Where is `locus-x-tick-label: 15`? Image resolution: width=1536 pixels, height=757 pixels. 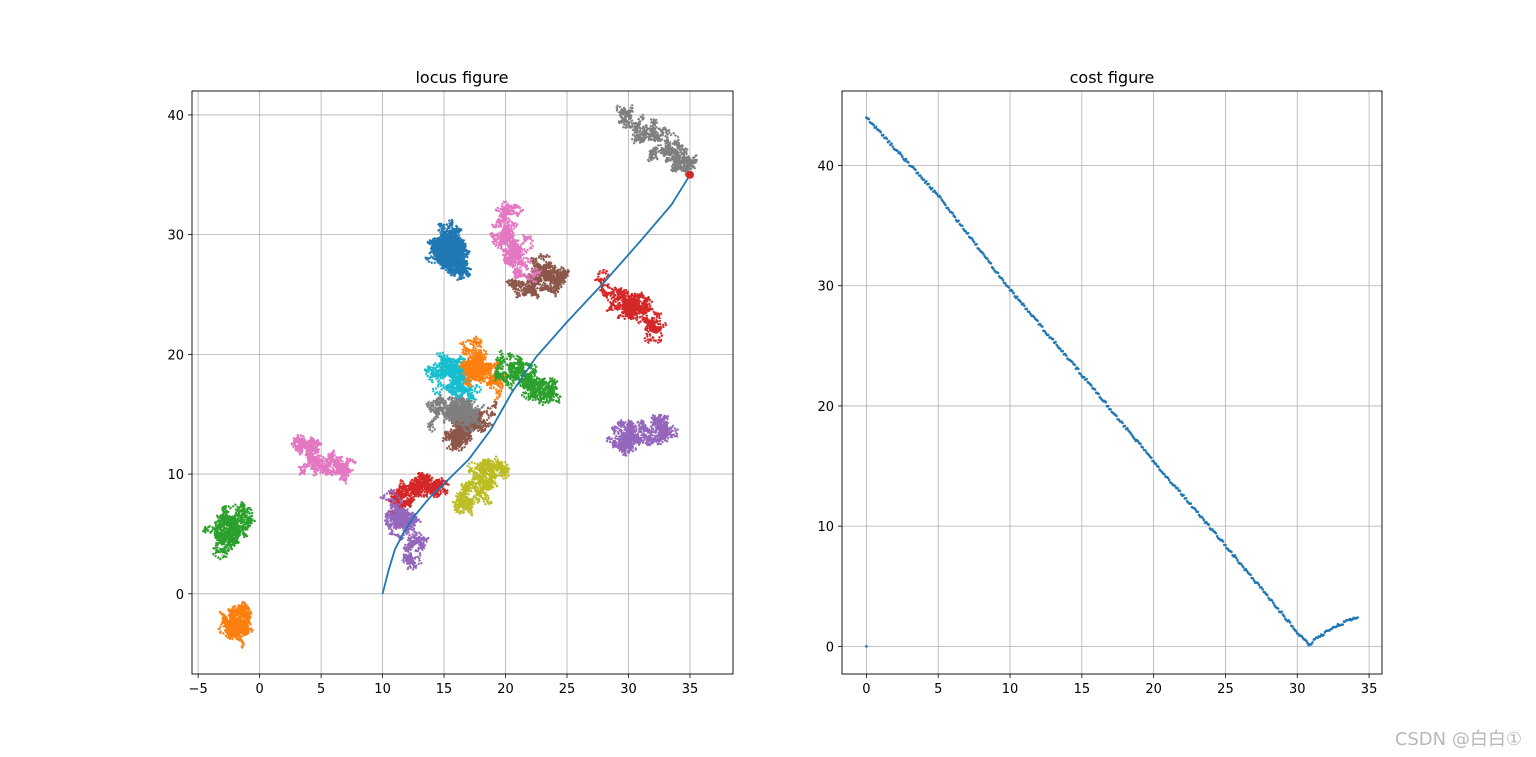 locus-x-tick-label: 15 is located at coordinates (444, 689).